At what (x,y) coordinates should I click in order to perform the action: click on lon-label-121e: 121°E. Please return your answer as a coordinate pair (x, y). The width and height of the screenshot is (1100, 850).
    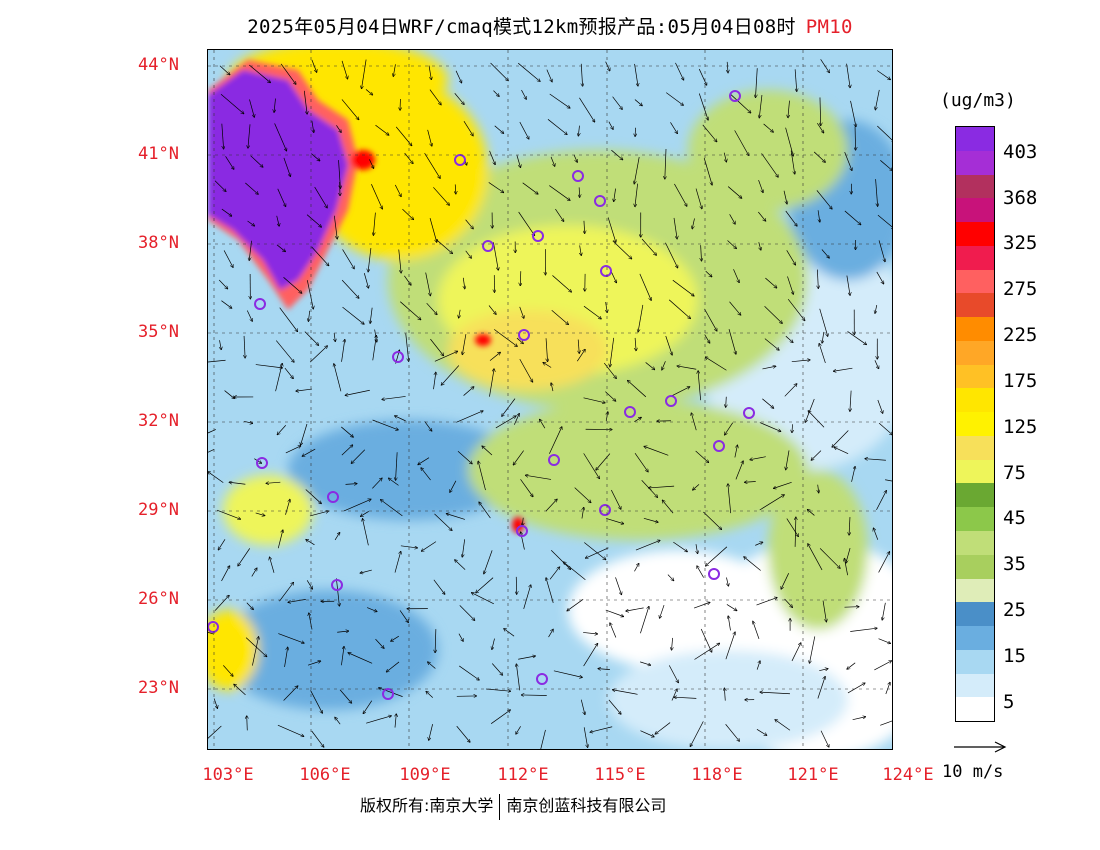
    Looking at the image, I should click on (813, 775).